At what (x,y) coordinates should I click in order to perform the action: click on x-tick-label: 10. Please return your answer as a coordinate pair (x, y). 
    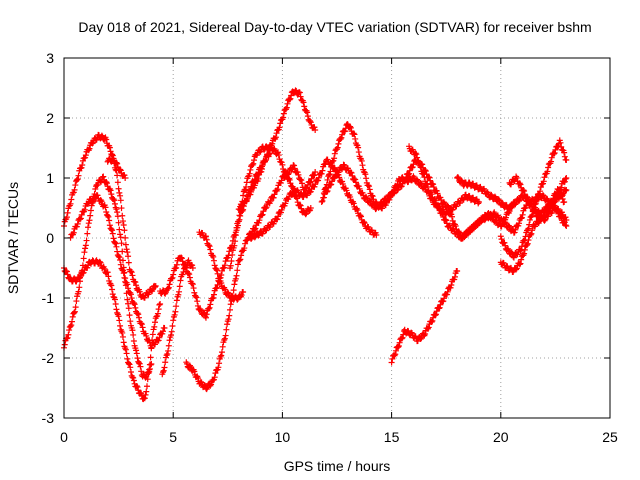
    Looking at the image, I should click on (283, 437).